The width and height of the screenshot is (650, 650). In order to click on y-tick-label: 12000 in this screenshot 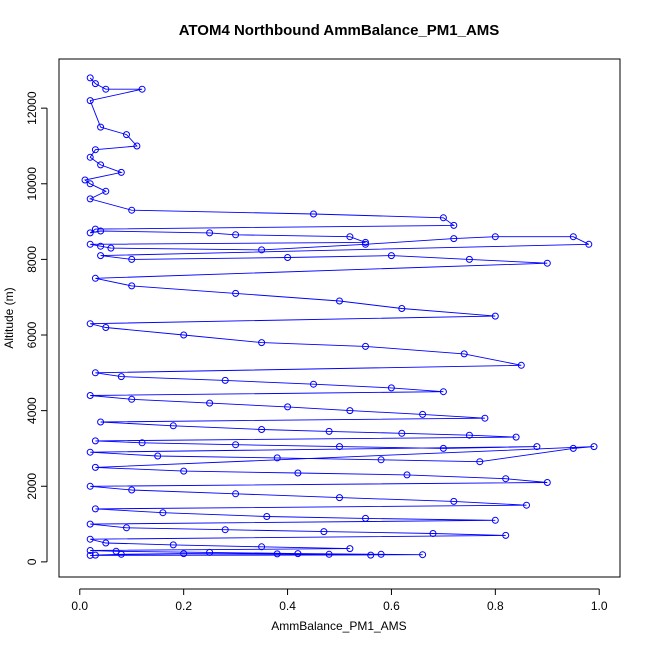, I will do `click(32, 108)`.